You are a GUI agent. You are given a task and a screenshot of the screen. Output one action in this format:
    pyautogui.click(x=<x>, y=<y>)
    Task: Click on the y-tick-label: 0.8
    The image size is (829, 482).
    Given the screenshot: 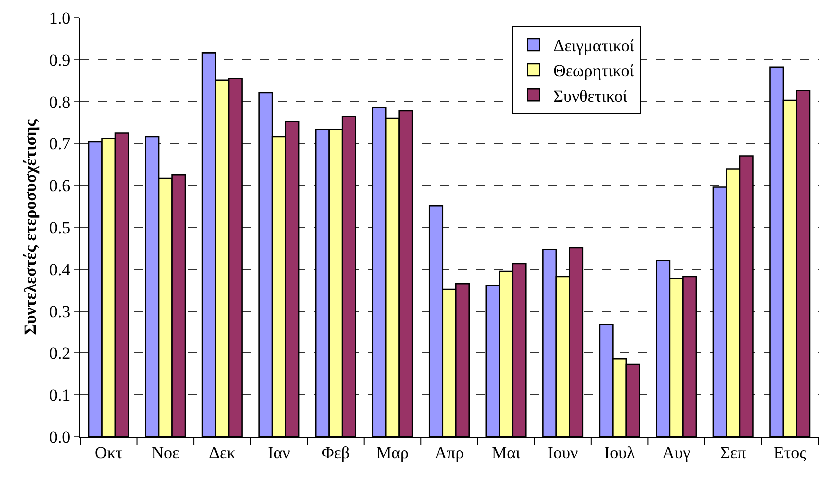 What is the action you would take?
    pyautogui.click(x=60, y=102)
    